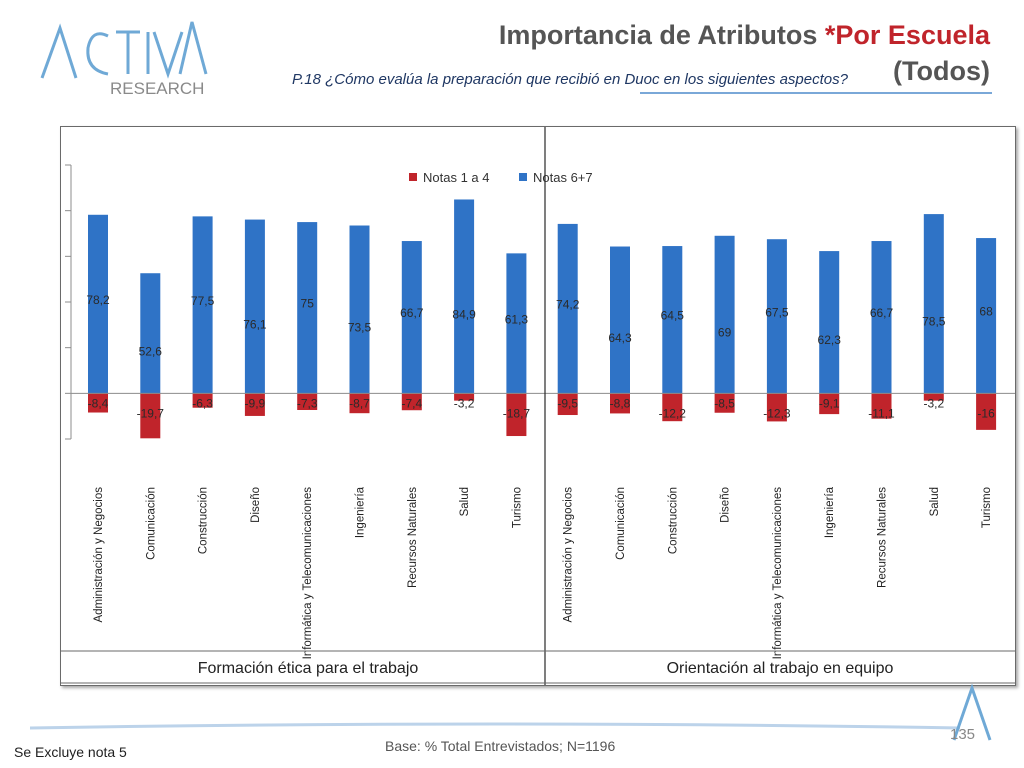 This screenshot has height=768, width=1024. I want to click on data-label-notas-6-7: 62,3, so click(830, 340).